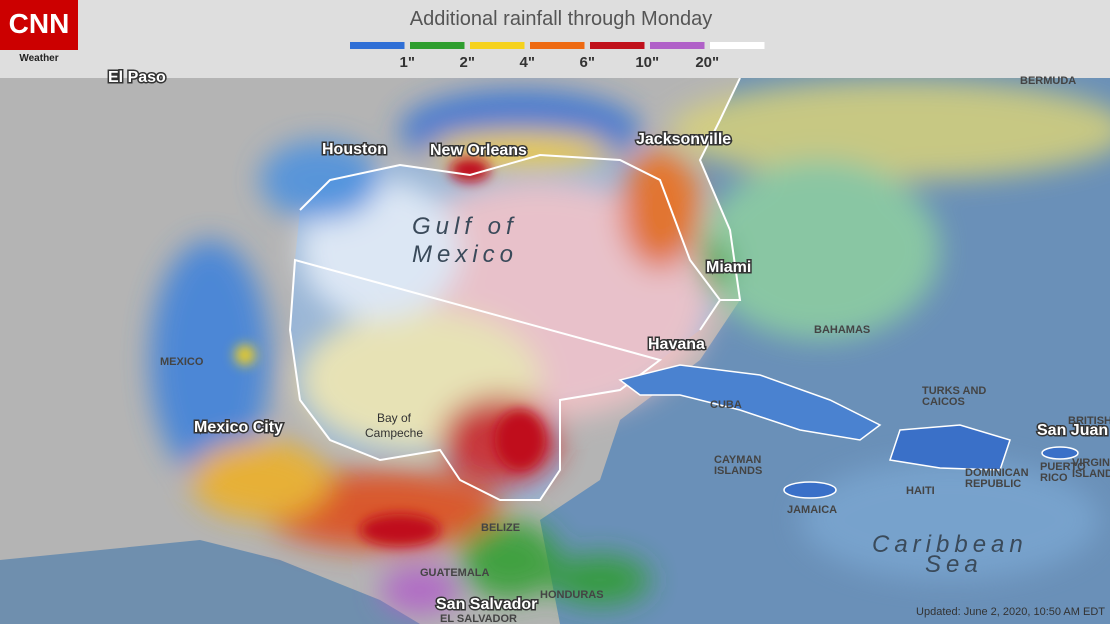 The image size is (1110, 624). What do you see at coordinates (210, 582) in the screenshot?
I see `pacific` at bounding box center [210, 582].